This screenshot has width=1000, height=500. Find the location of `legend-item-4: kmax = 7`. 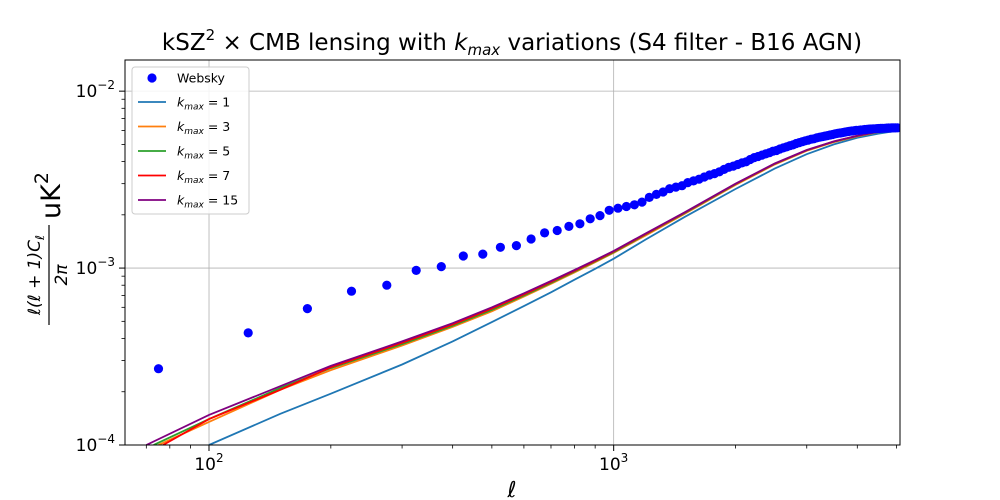

legend-item-4: kmax = 7 is located at coordinates (184, 177).